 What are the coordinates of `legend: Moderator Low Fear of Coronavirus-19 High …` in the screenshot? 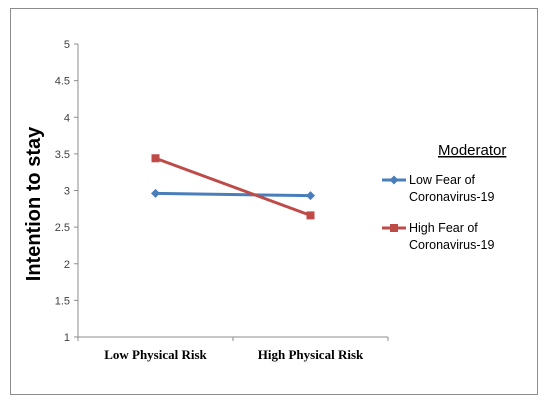 It's located at (444, 197).